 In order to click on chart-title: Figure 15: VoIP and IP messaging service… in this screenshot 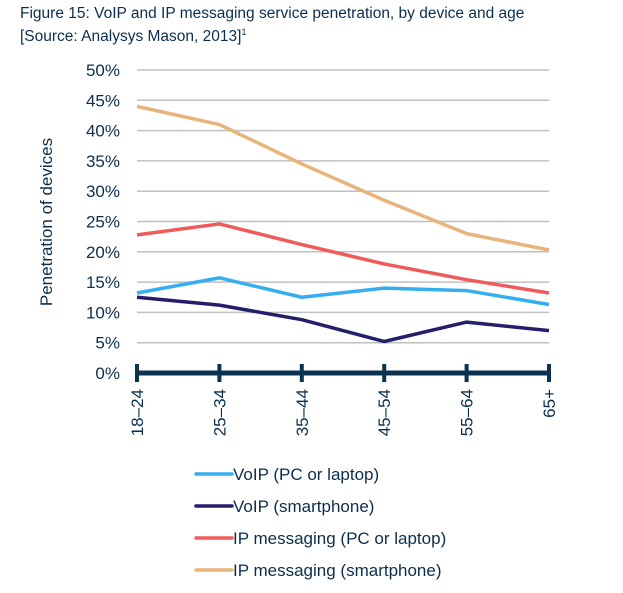, I will do `click(272, 25)`.